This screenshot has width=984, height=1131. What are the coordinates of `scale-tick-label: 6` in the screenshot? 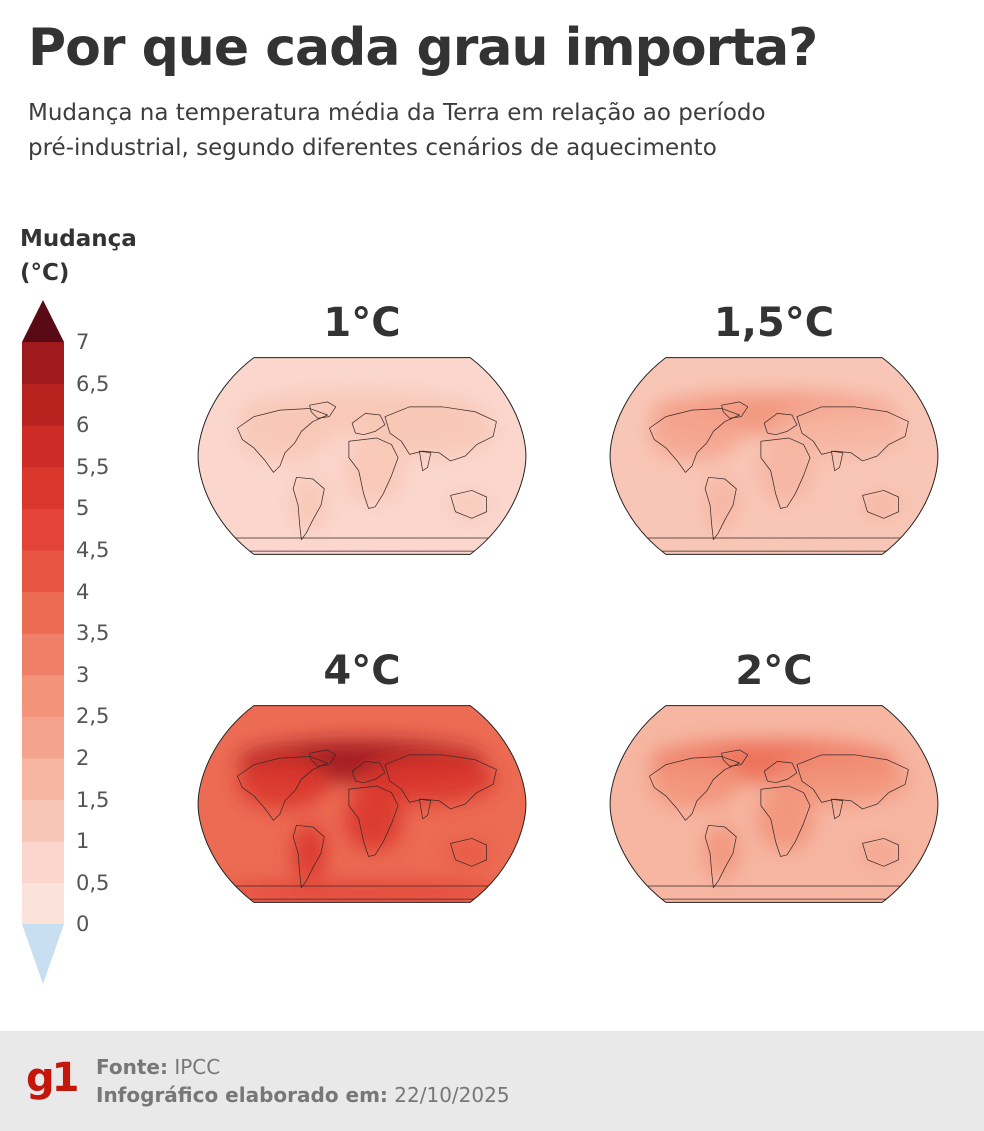 It's located at (83, 425).